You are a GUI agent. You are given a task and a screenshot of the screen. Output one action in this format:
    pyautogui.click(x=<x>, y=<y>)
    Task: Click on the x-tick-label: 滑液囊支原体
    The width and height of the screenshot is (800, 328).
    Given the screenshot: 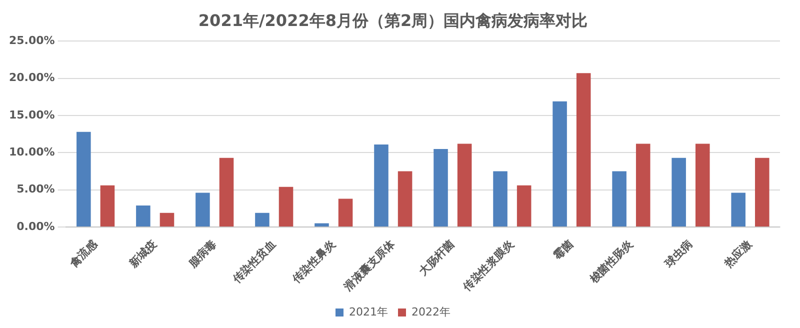 What is the action you would take?
    pyautogui.click(x=369, y=265)
    